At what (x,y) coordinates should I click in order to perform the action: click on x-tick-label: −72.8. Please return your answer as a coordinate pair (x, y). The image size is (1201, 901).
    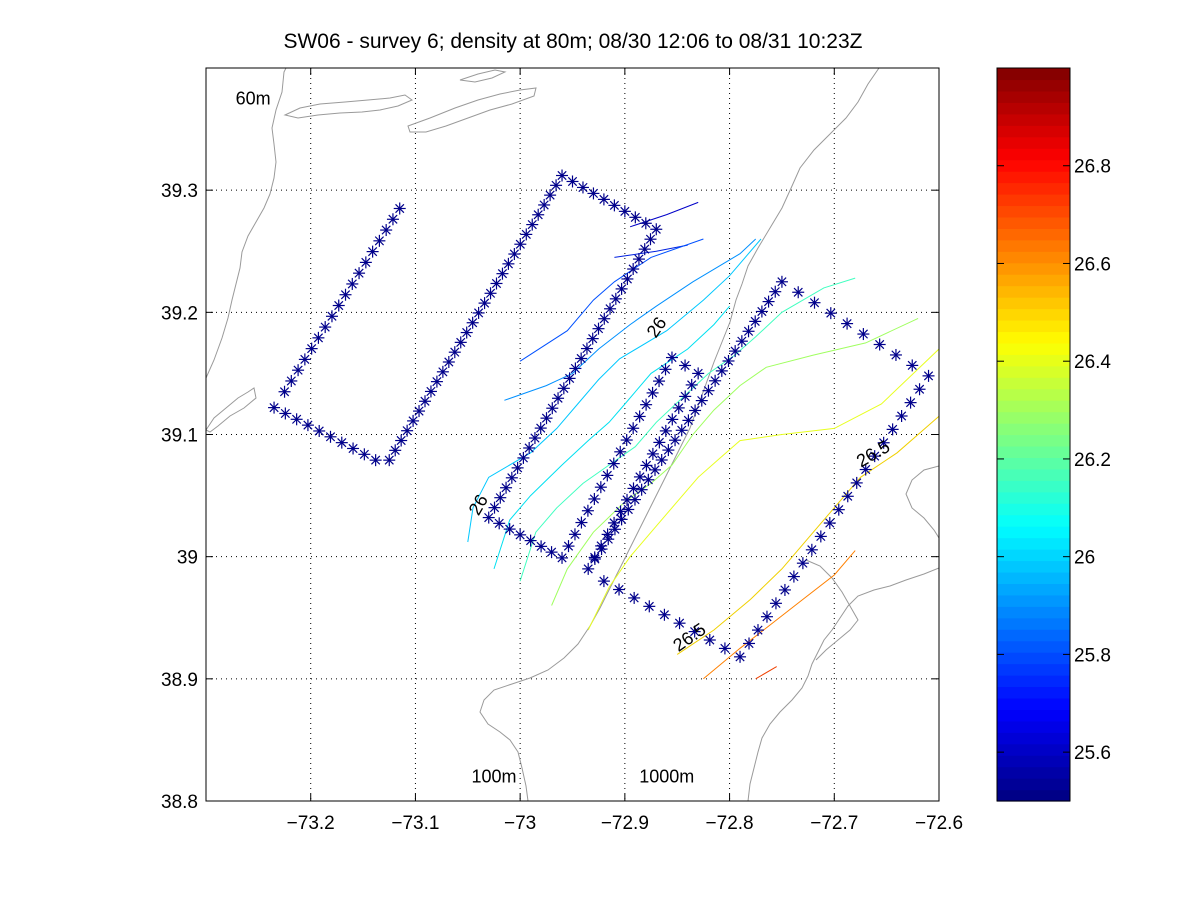
    Looking at the image, I should click on (730, 823).